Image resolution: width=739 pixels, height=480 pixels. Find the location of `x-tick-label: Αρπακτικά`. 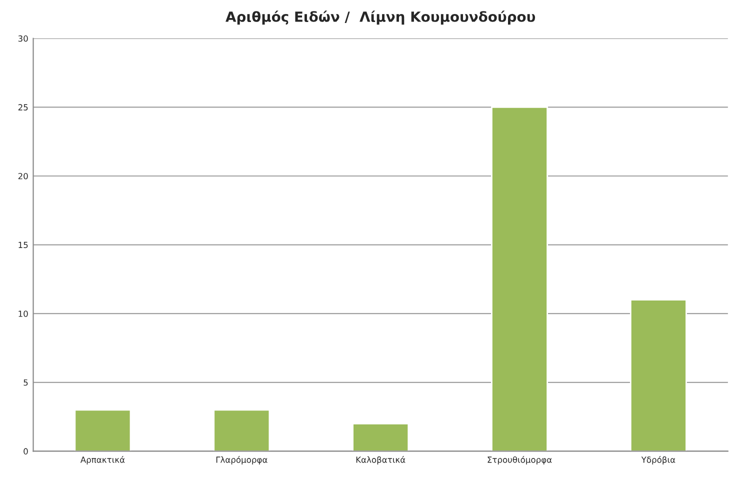

x-tick-label: Αρπακτικά is located at coordinates (102, 460).